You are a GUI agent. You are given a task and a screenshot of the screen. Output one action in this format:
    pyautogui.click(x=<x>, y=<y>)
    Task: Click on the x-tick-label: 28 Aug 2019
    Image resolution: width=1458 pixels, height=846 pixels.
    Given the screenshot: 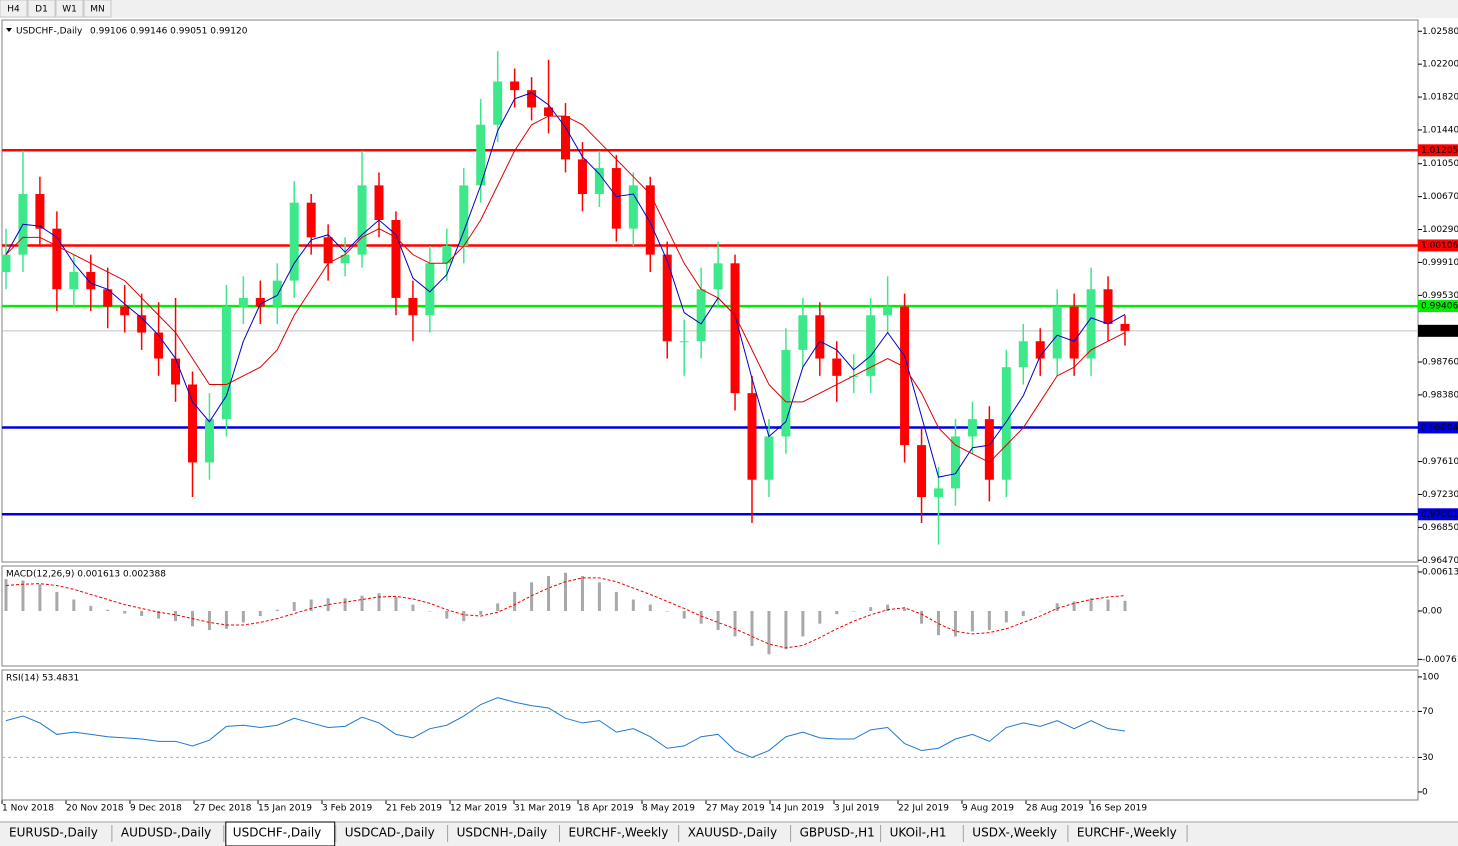 What is the action you would take?
    pyautogui.click(x=1055, y=809)
    